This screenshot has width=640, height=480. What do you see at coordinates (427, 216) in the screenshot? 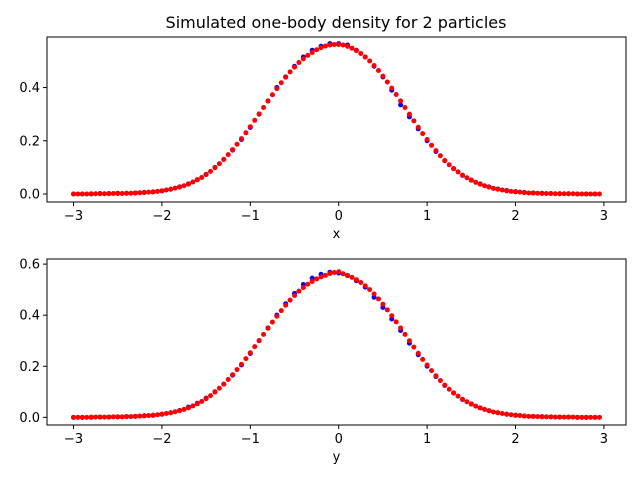
I see `x-tick-label: 1` at bounding box center [427, 216].